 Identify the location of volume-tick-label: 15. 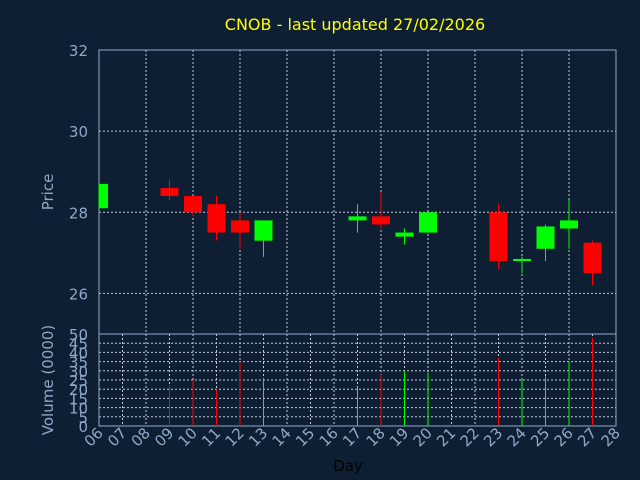
(78, 399).